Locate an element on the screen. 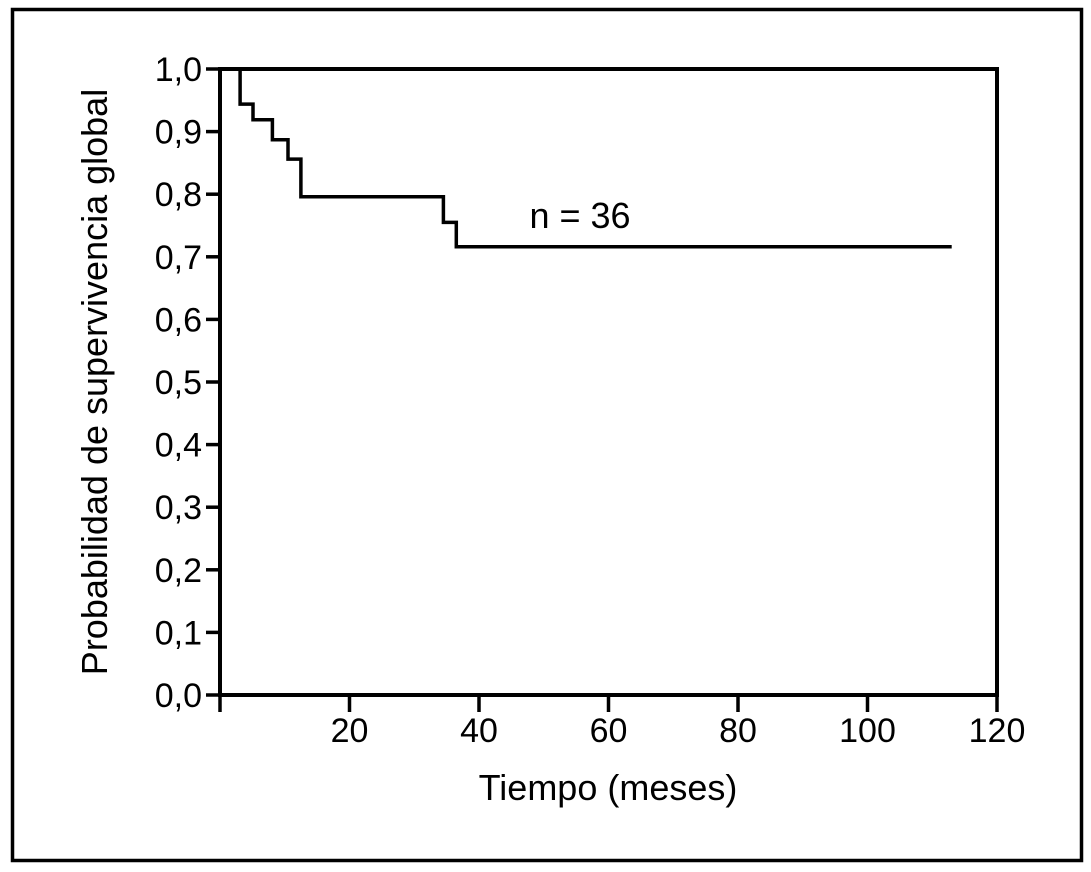 The height and width of the screenshot is (872, 1091). sample-size-annotation: n = 36 is located at coordinates (579, 215).